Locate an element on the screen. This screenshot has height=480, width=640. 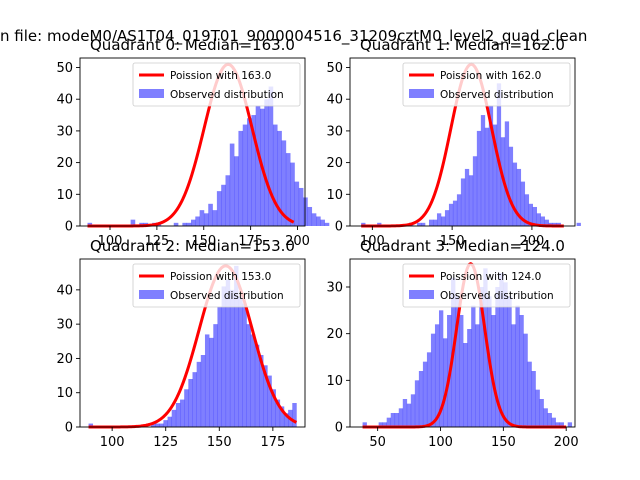
chart-title: Quadrant 1: Median=162.0 is located at coordinates (462, 45).